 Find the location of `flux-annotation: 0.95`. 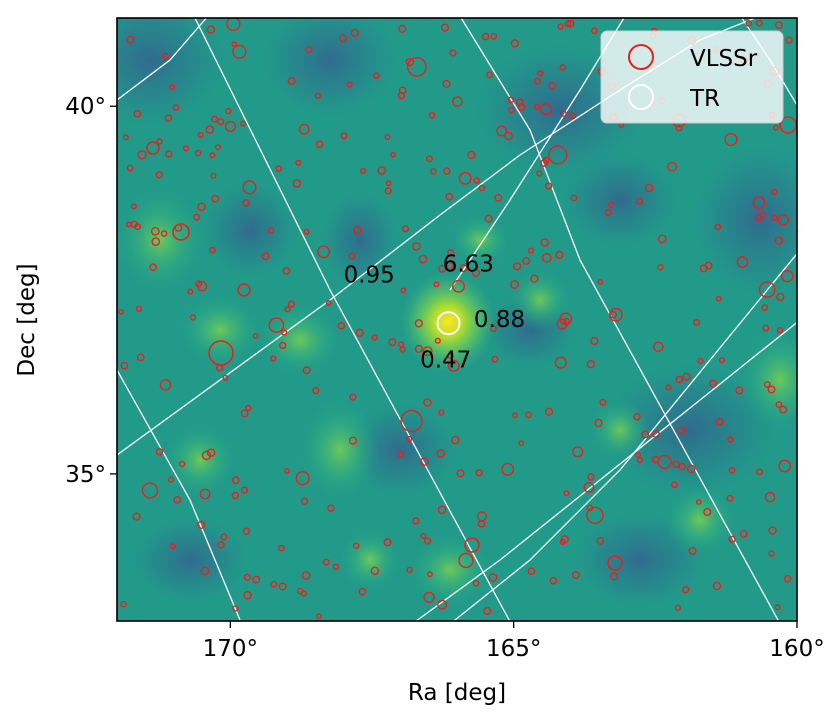

flux-annotation: 0.95 is located at coordinates (369, 276).